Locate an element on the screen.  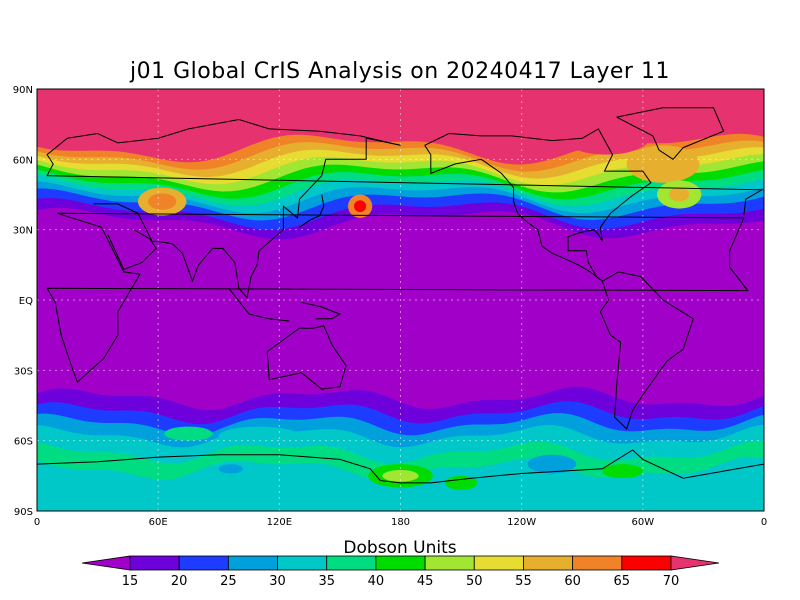
y-tick-label: 90N is located at coordinates (23, 90).